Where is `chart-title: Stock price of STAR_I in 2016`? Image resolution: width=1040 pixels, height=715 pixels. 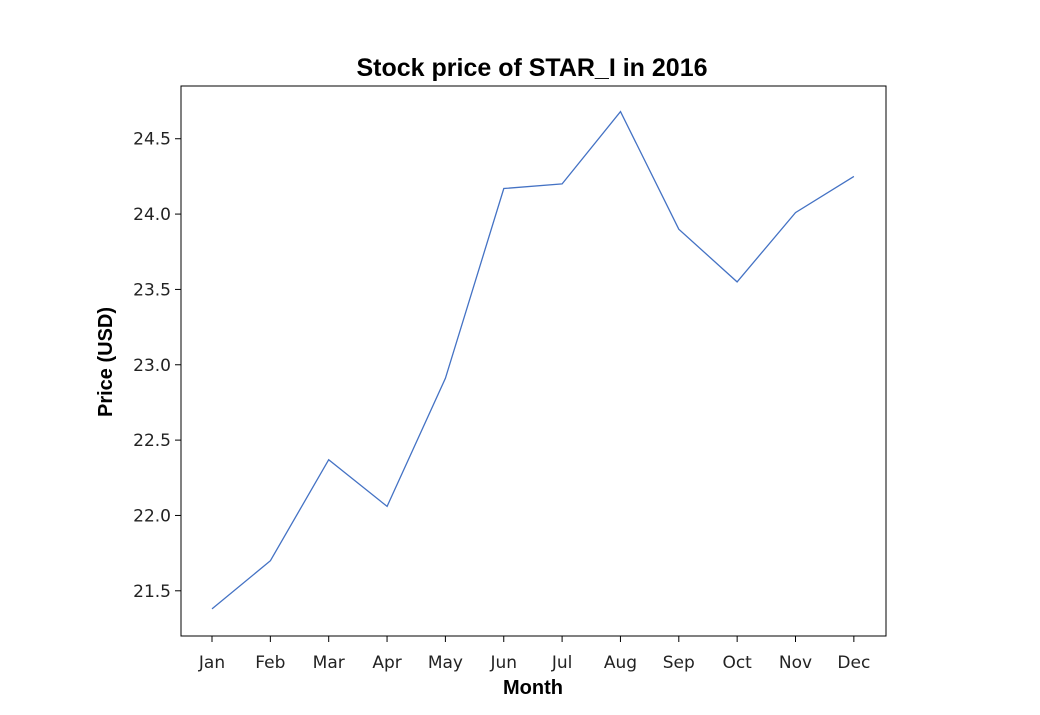
chart-title: Stock price of STAR_I in 2016 is located at coordinates (531, 68).